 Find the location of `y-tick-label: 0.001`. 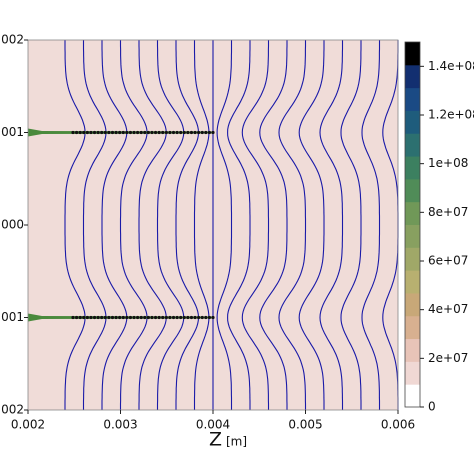

y-tick-label: 0.001 is located at coordinates (12, 132).